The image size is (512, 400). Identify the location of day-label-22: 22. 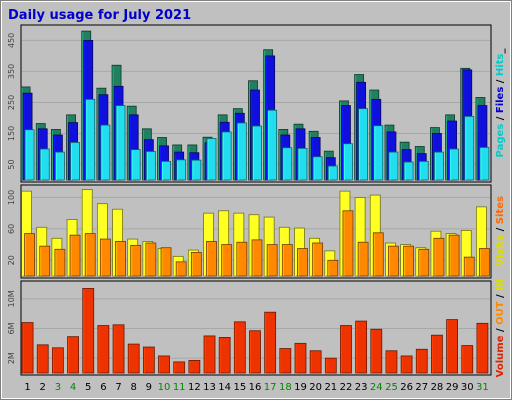
(346, 387).